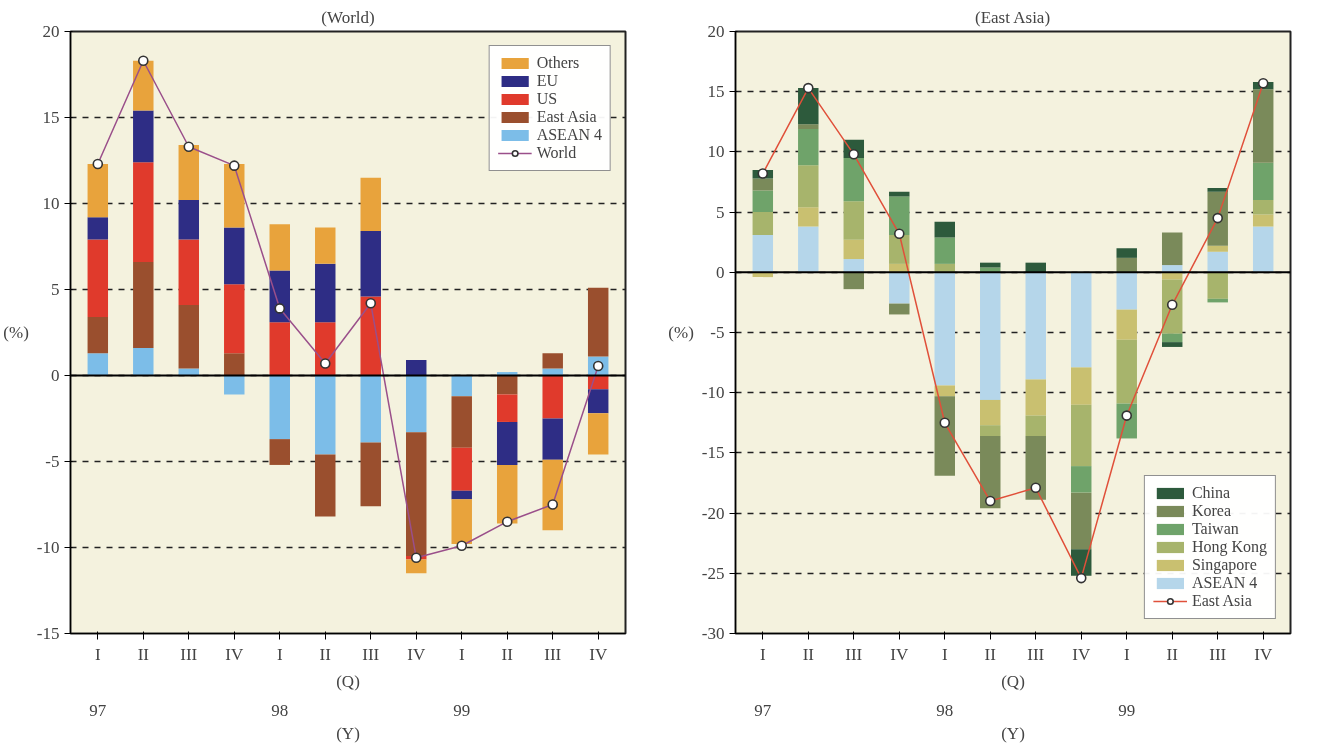 The image size is (1338, 751). What do you see at coordinates (716, 152) in the screenshot?
I see `y-tick-label: 10` at bounding box center [716, 152].